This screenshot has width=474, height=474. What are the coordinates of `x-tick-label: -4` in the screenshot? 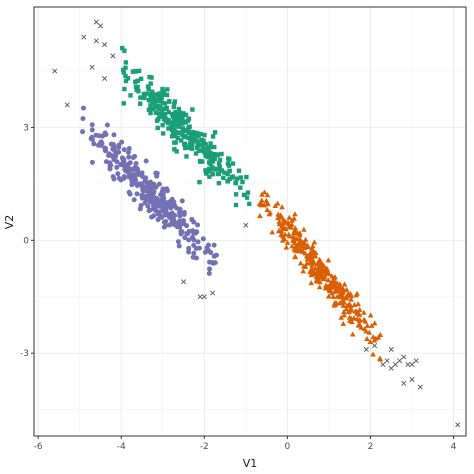 It's located at (121, 447).